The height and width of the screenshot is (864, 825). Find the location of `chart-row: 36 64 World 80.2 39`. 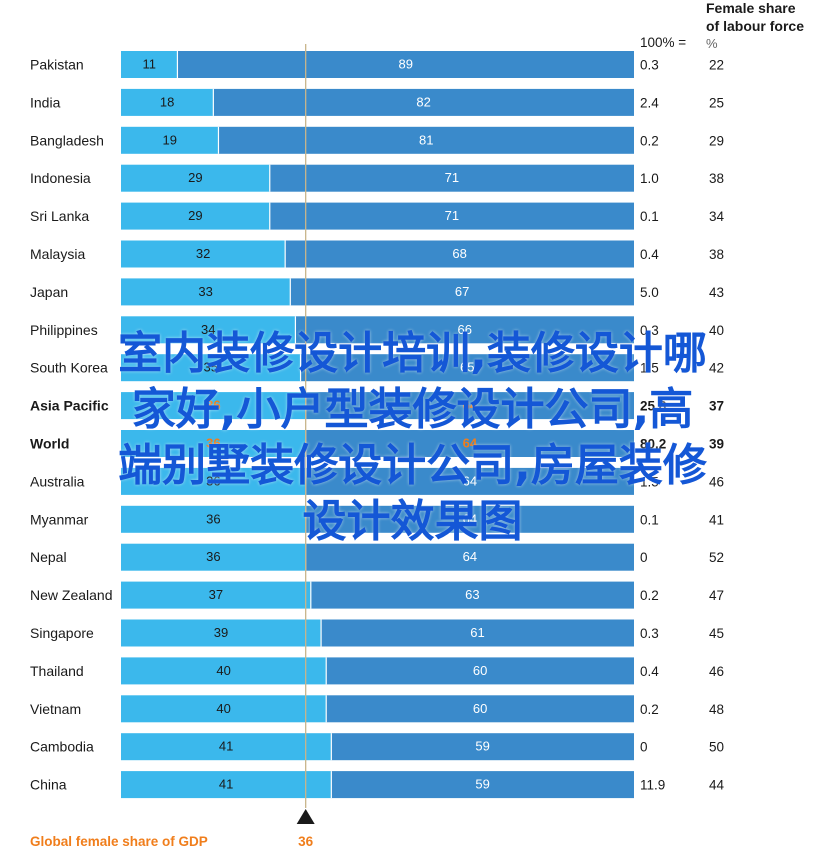

chart-row: 36 64 World 80.2 39 is located at coordinates (377, 443).